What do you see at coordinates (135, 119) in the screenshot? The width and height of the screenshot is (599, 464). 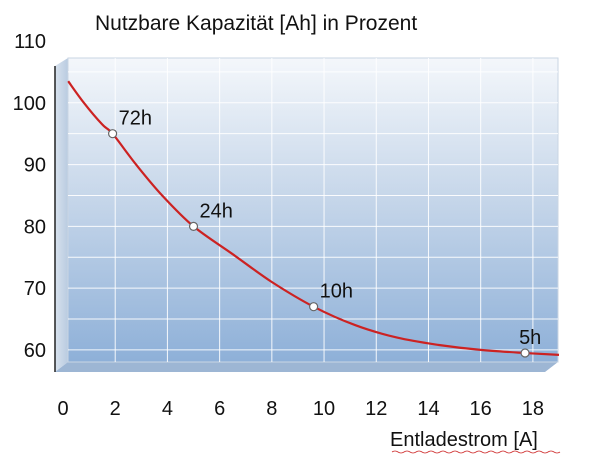 I see `point-label: 72h` at bounding box center [135, 119].